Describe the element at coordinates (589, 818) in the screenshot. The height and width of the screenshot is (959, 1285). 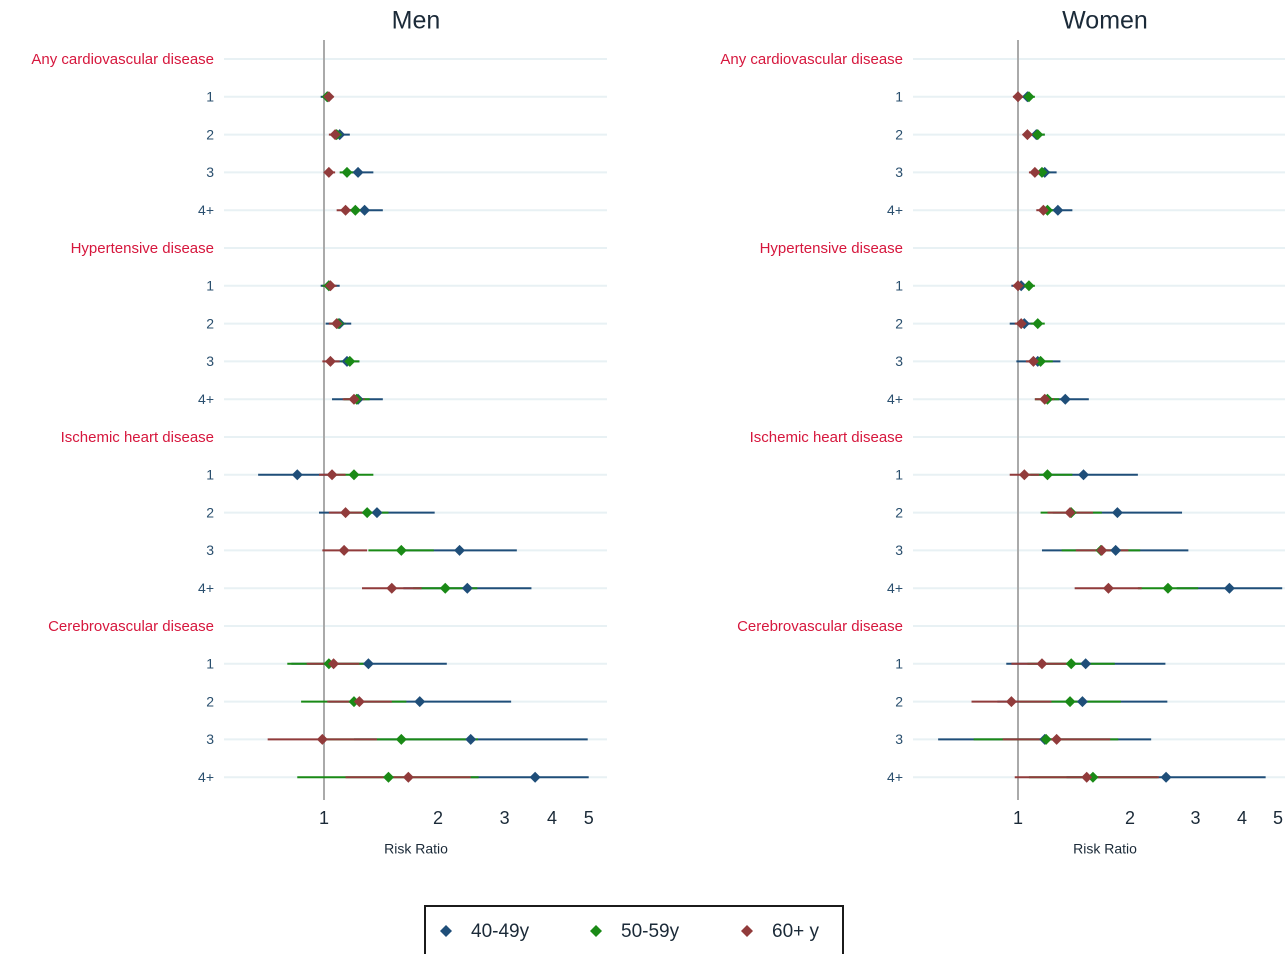
I see `x-tick-label: 5` at that location.